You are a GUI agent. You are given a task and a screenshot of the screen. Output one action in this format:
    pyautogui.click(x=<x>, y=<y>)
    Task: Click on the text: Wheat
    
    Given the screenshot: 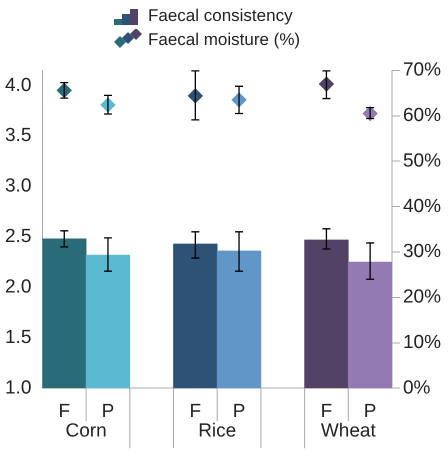 What is the action you would take?
    pyautogui.click(x=348, y=431)
    